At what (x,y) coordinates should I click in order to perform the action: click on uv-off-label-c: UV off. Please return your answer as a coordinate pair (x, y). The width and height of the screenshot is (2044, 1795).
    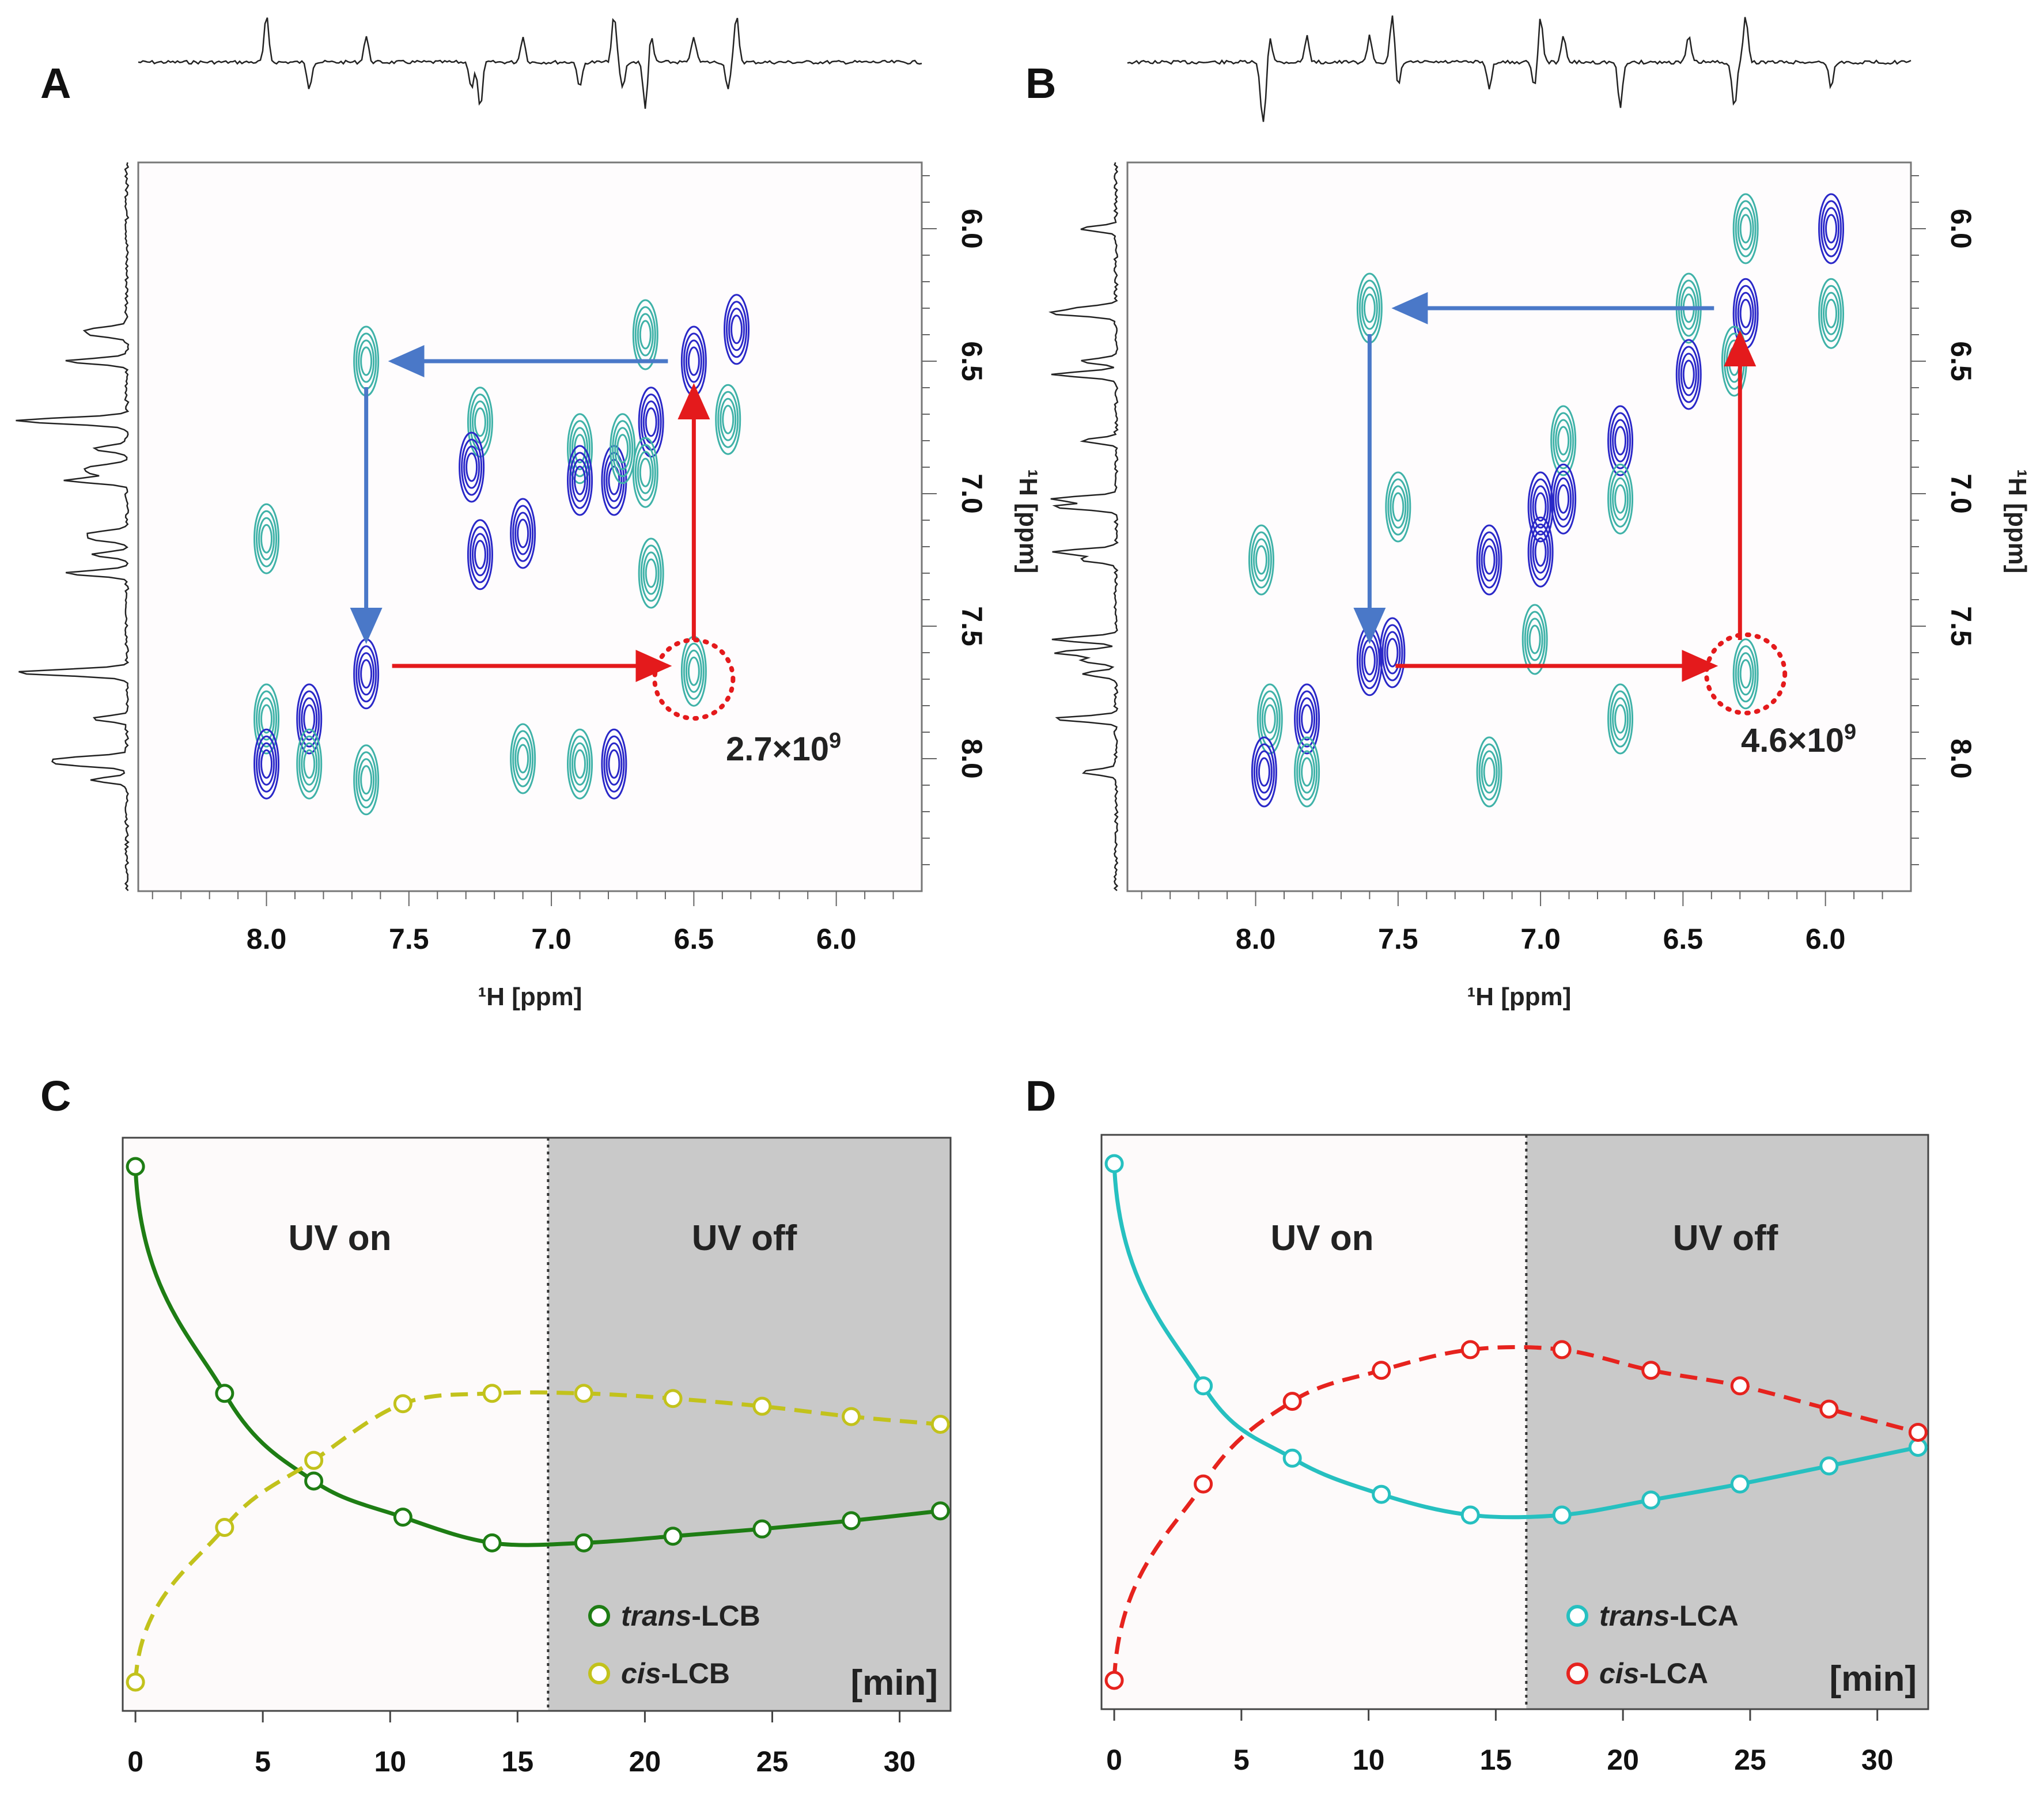
    Looking at the image, I should click on (744, 1238).